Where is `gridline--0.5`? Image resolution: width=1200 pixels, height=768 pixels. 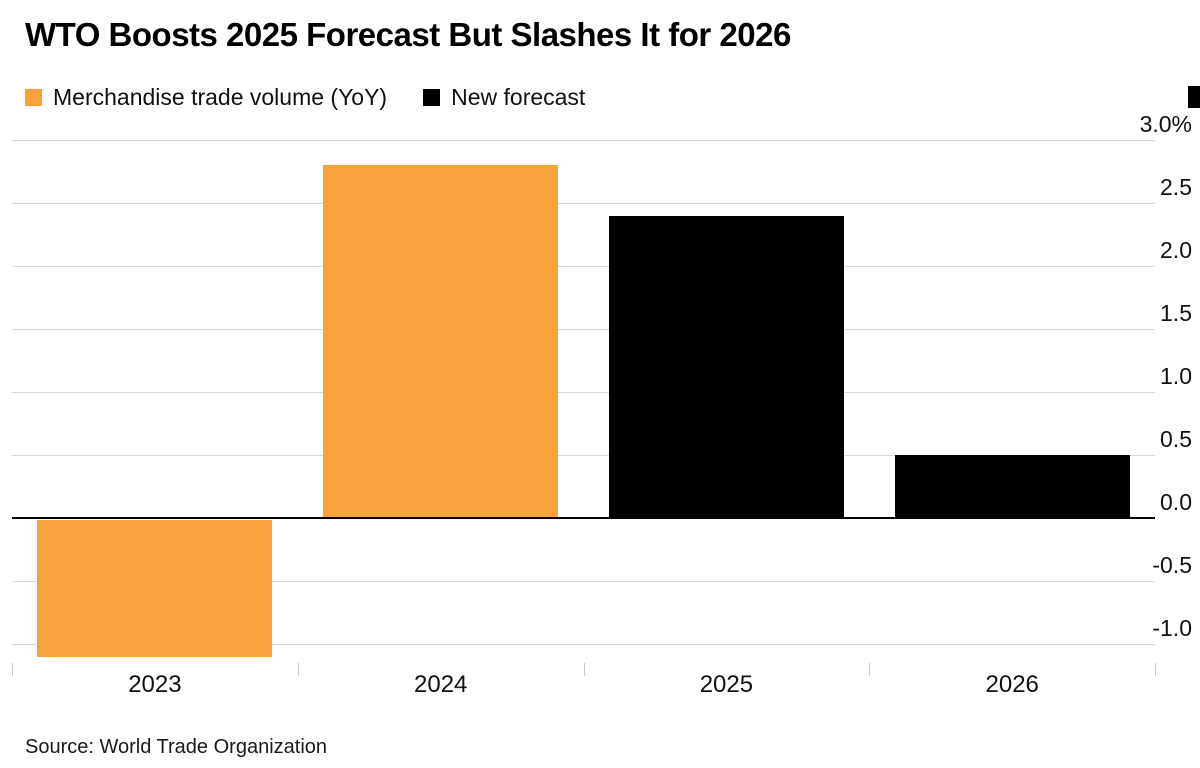 gridline--0.5 is located at coordinates (583, 582).